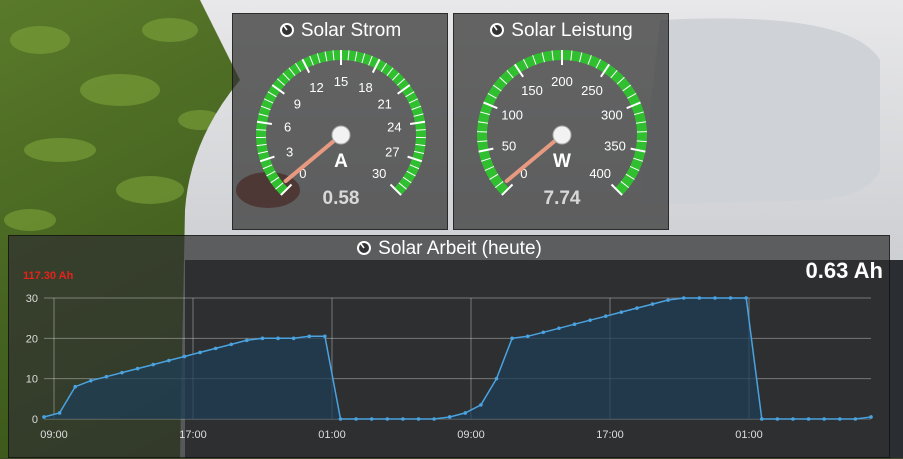  What do you see at coordinates (313, 158) in the screenshot?
I see `gauge-needle` at bounding box center [313, 158].